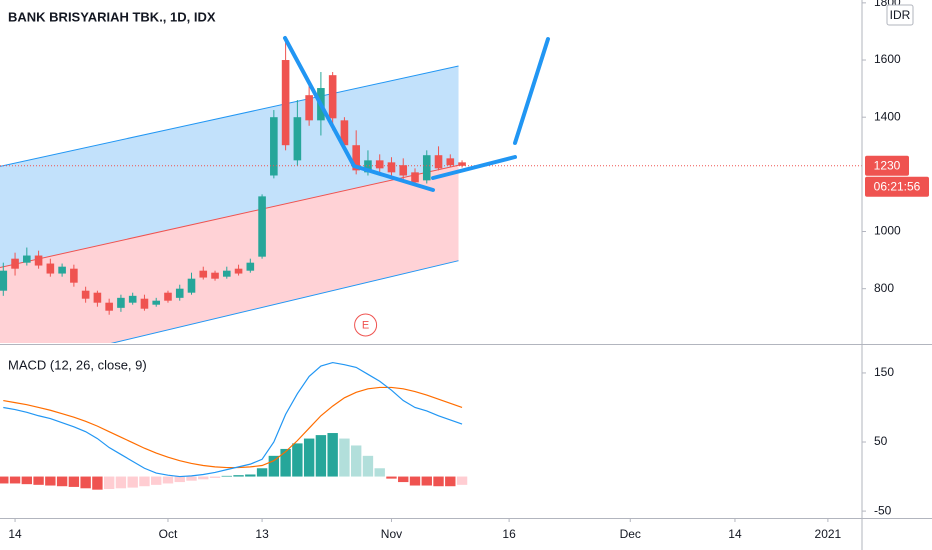 The height and width of the screenshot is (550, 932). I want to click on y-tick-label: 1600, so click(887, 59).